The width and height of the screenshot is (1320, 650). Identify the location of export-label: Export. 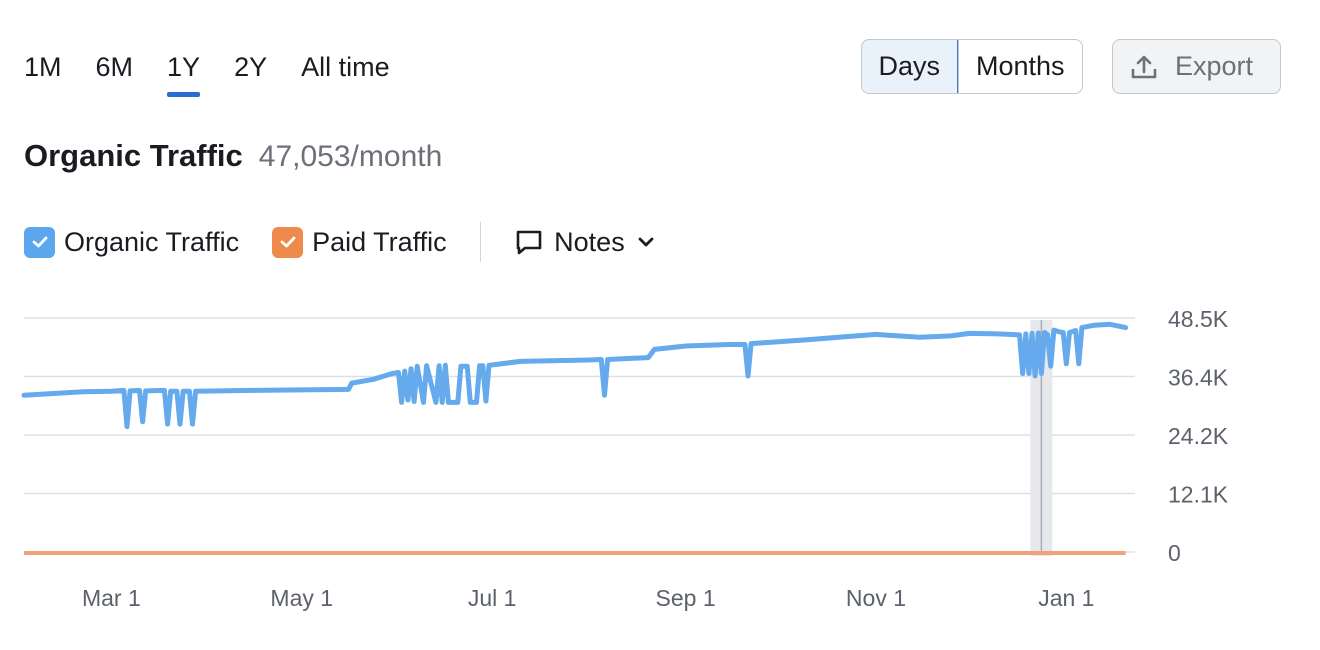
(1214, 66).